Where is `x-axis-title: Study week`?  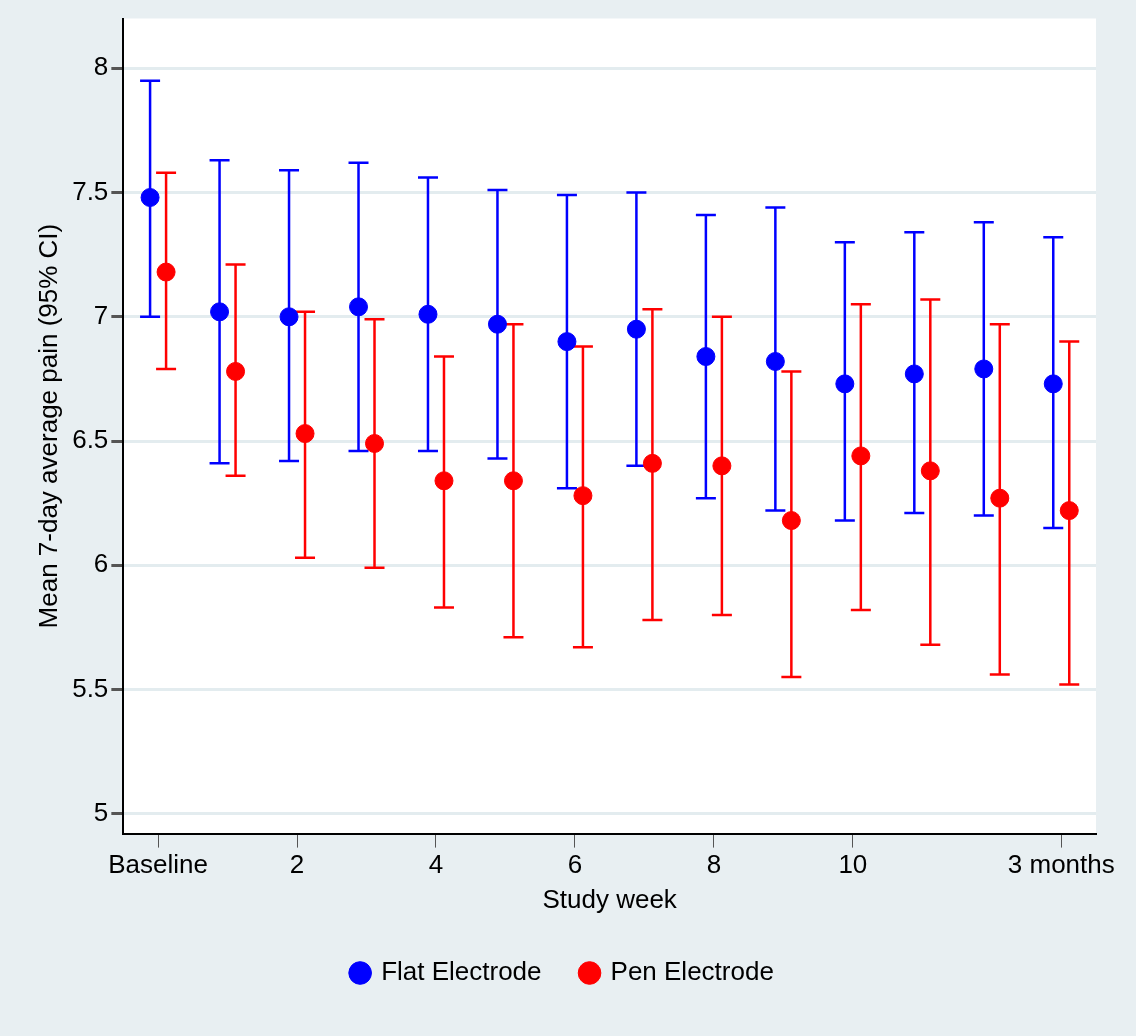 x-axis-title: Study week is located at coordinates (610, 898).